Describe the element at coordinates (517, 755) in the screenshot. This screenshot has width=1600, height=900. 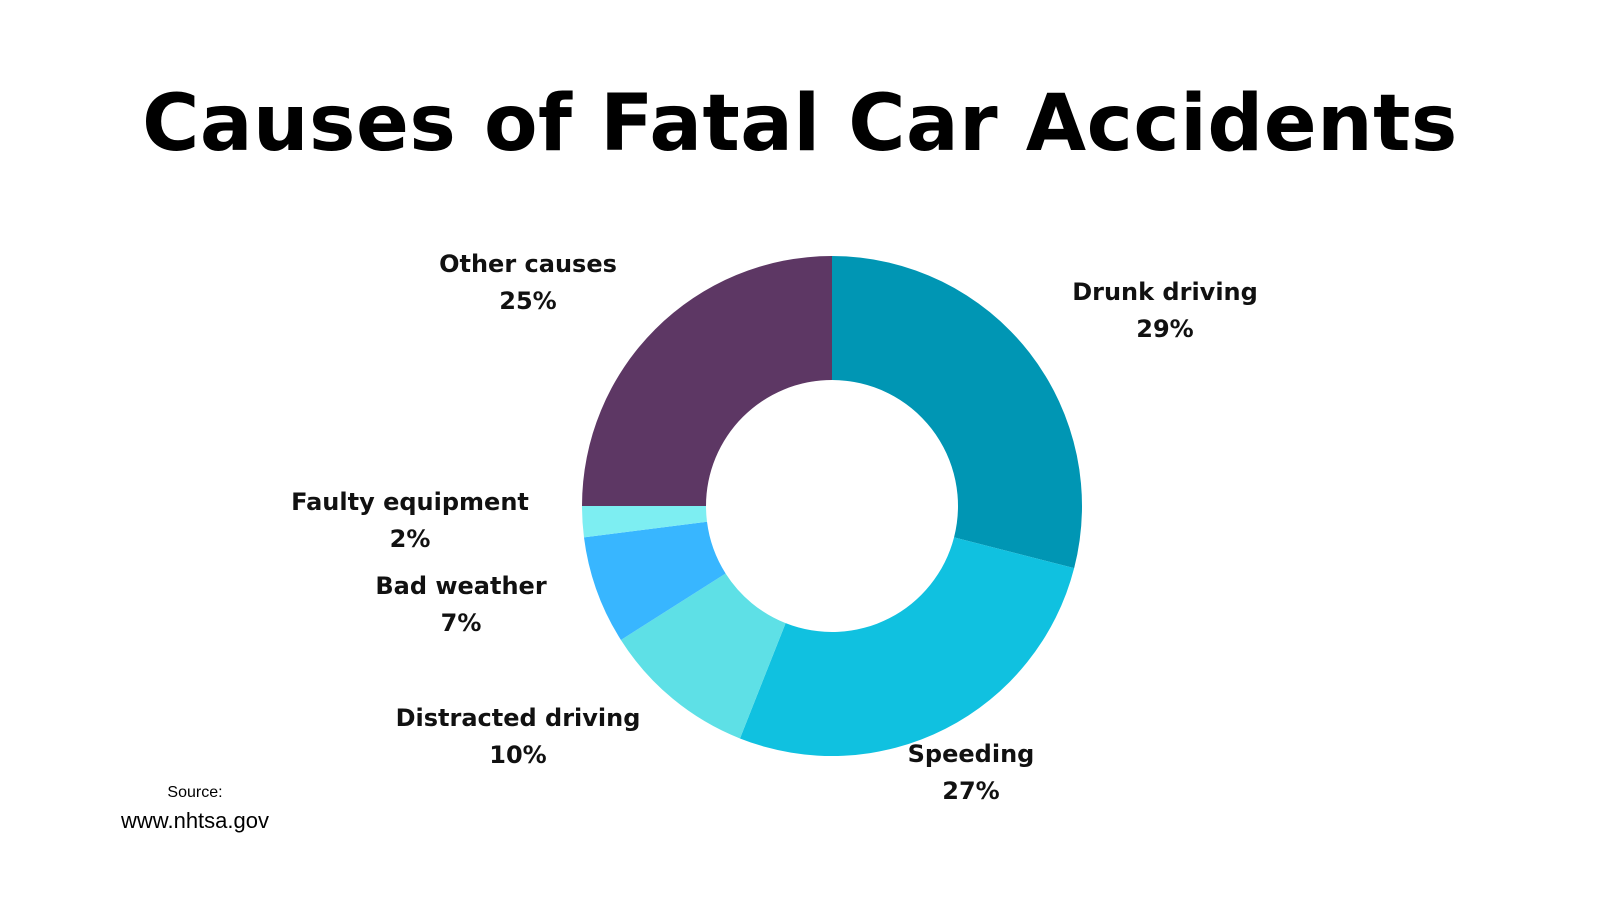
I see `slice-value-distracted-driving: 10%` at that location.